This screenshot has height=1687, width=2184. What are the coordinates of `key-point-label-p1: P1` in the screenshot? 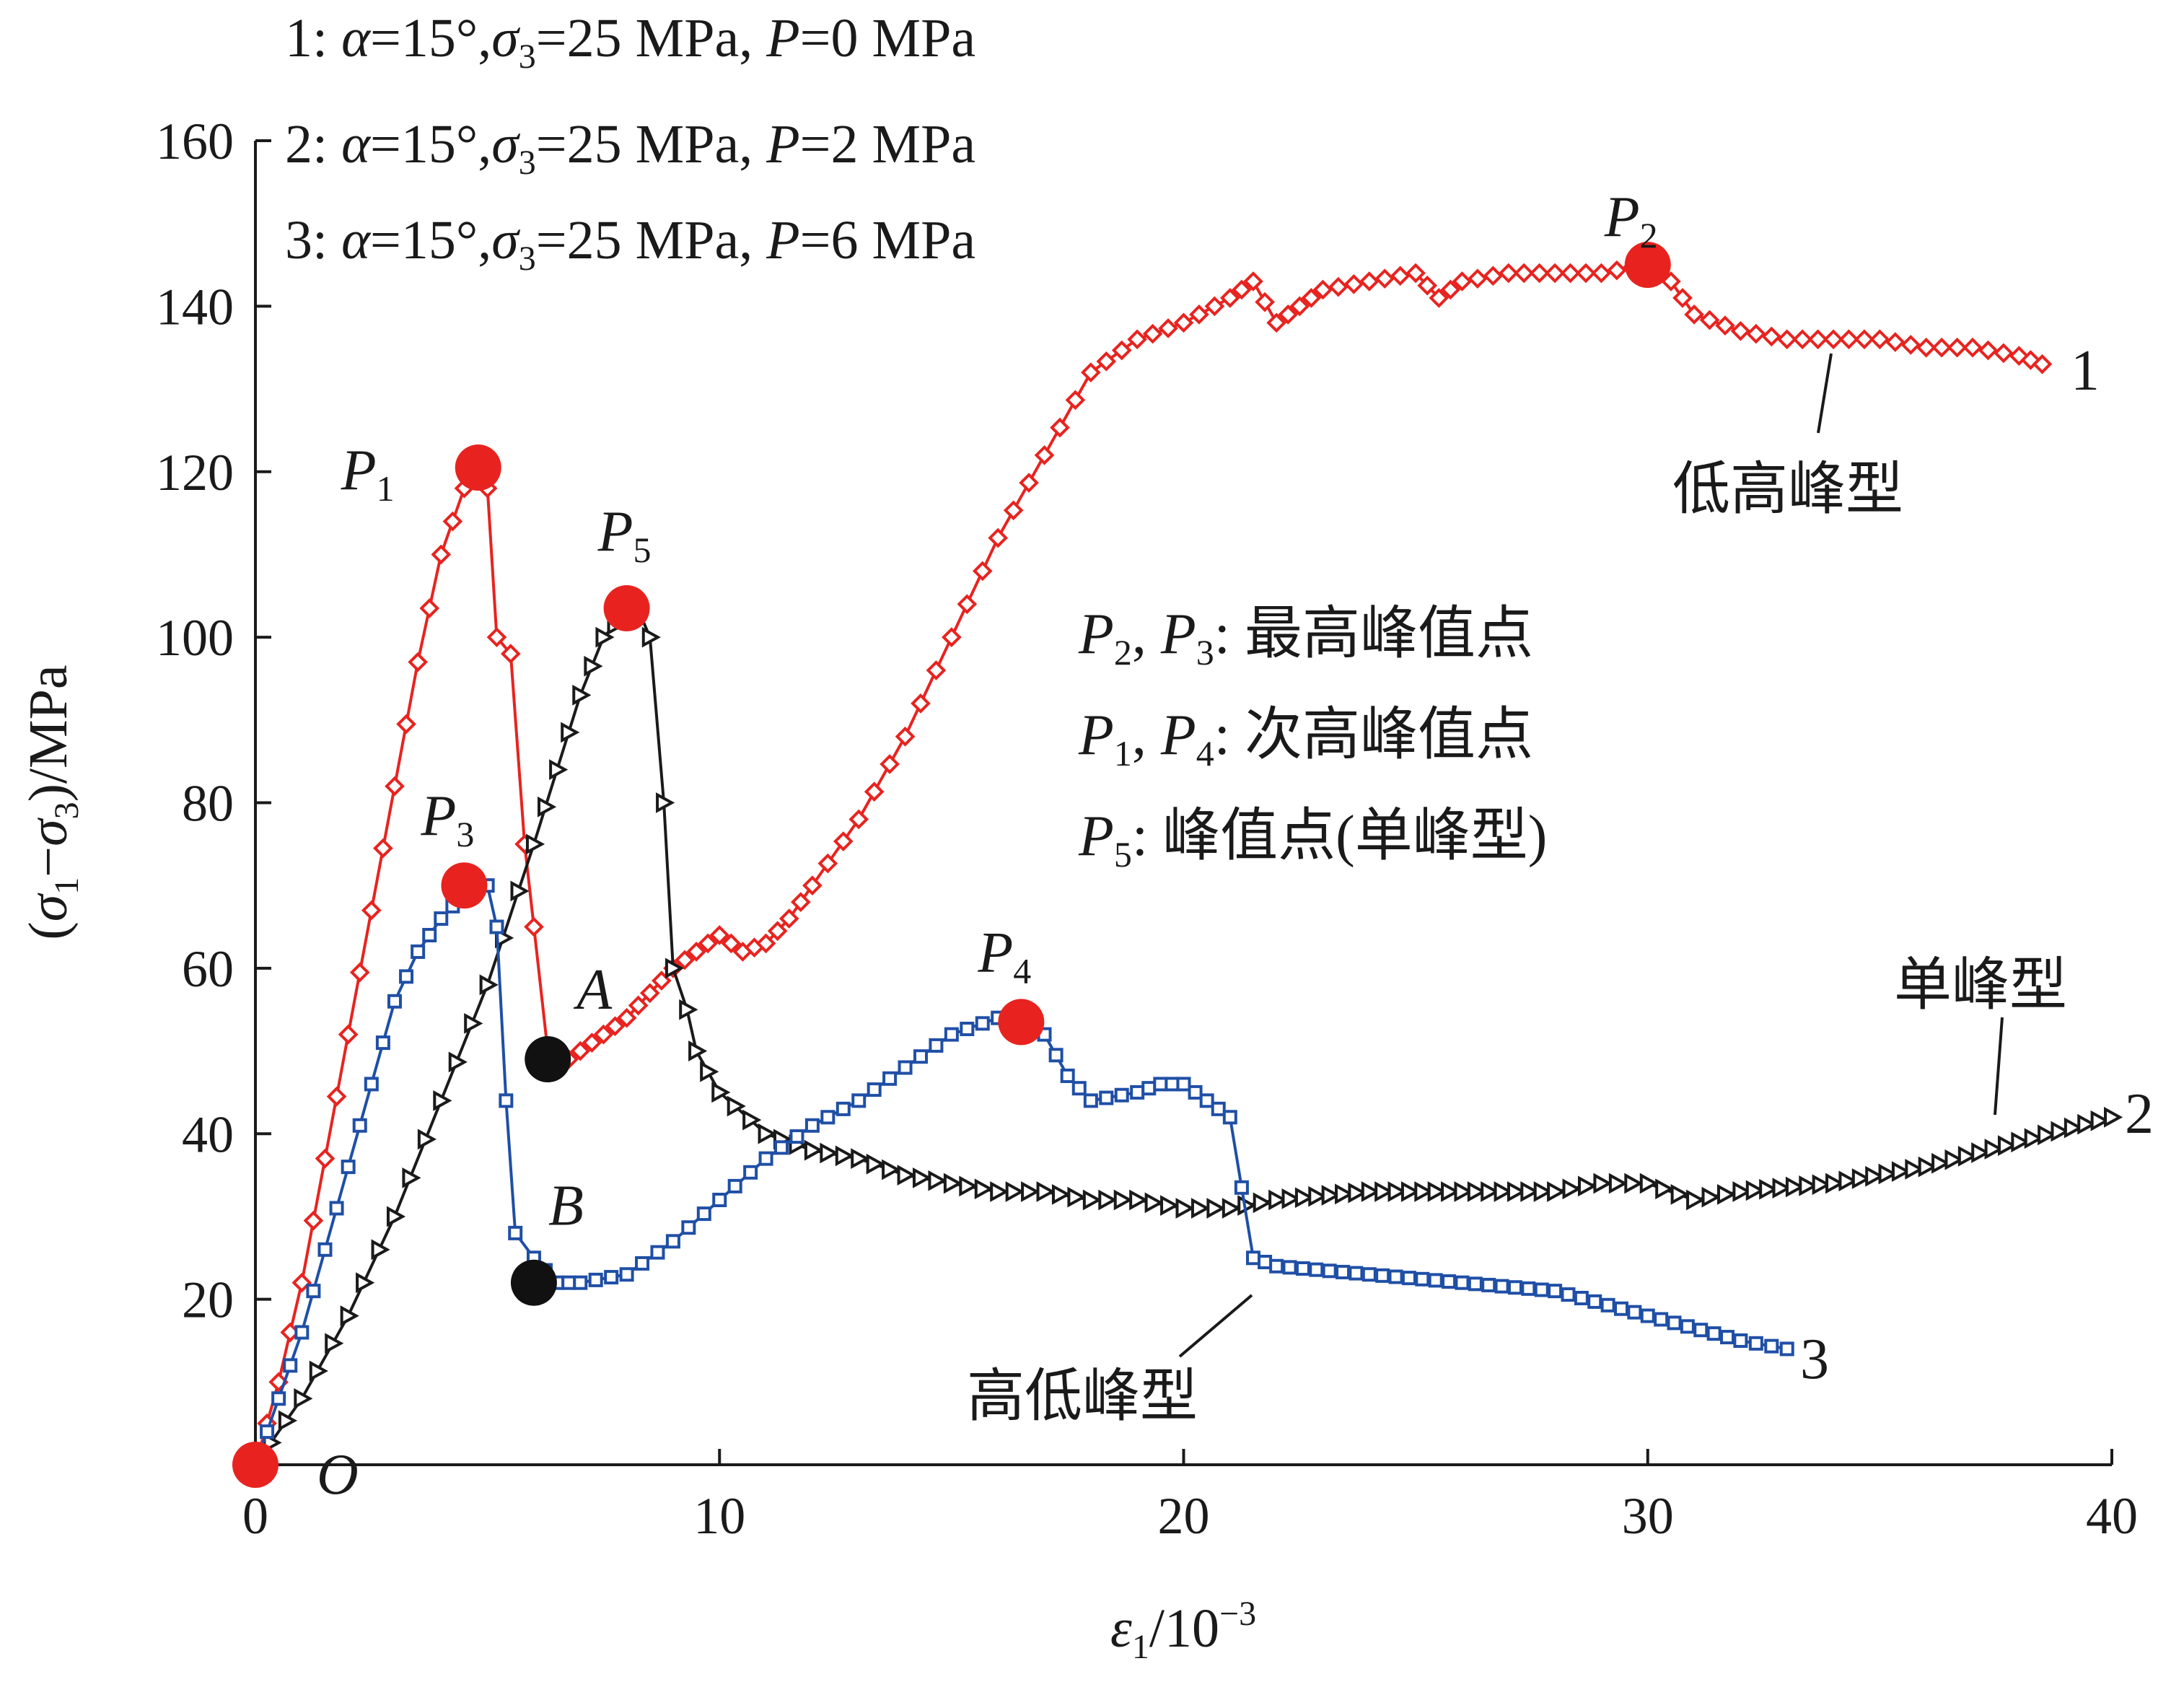 It's located at (368, 474).